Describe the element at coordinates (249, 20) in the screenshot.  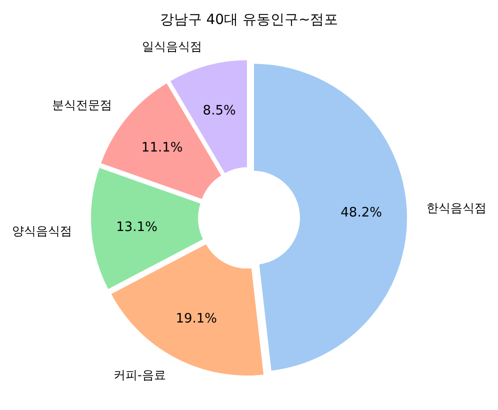
I see `chart-title: 강남구 40대 유동인구~점포` at that location.